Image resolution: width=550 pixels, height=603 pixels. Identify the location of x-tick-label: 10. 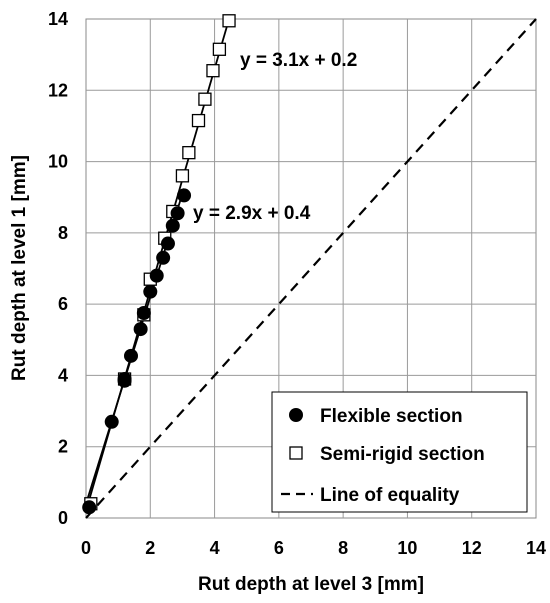
(407, 548).